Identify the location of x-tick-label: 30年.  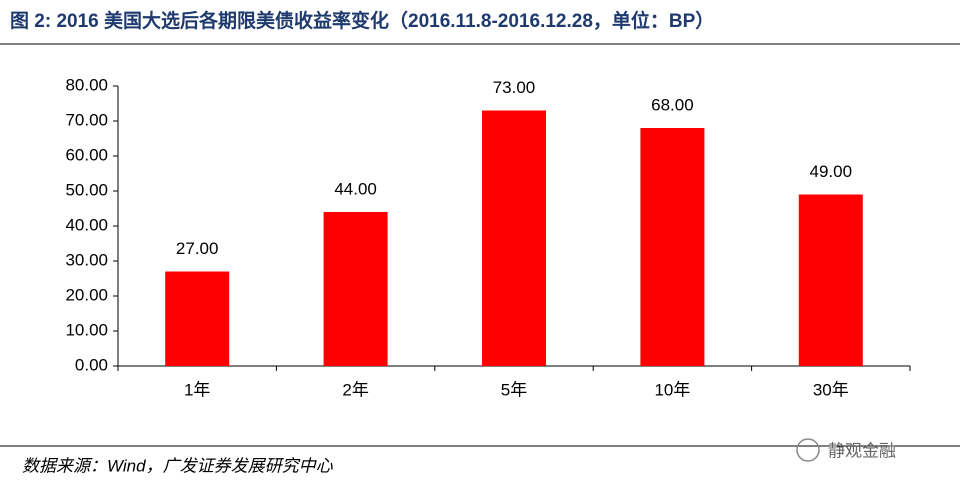
(831, 389).